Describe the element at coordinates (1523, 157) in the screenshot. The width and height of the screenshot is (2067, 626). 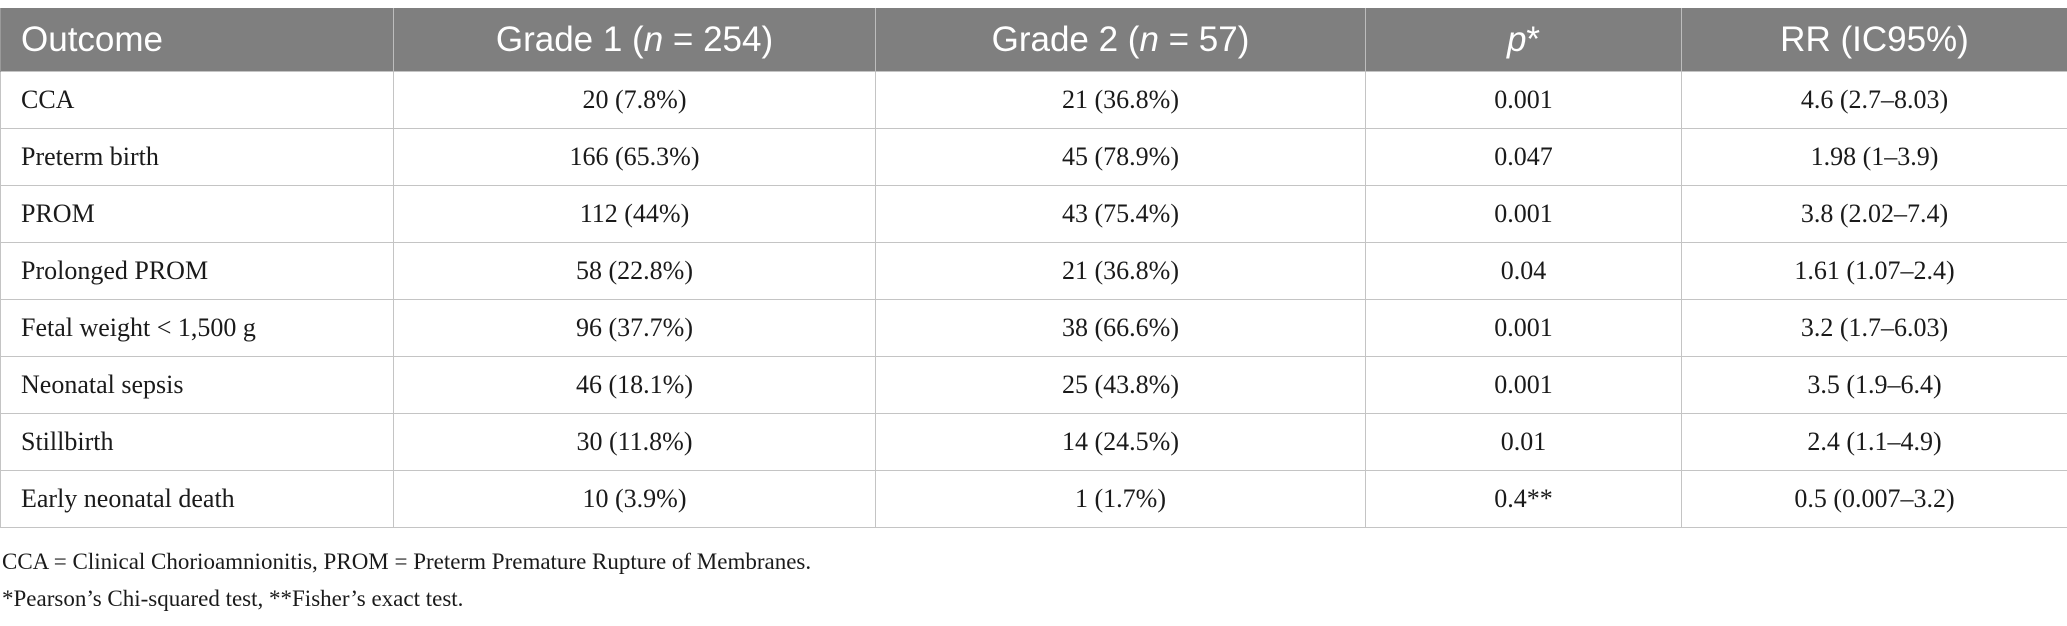
I see `p-value-cell: 0.047` at that location.